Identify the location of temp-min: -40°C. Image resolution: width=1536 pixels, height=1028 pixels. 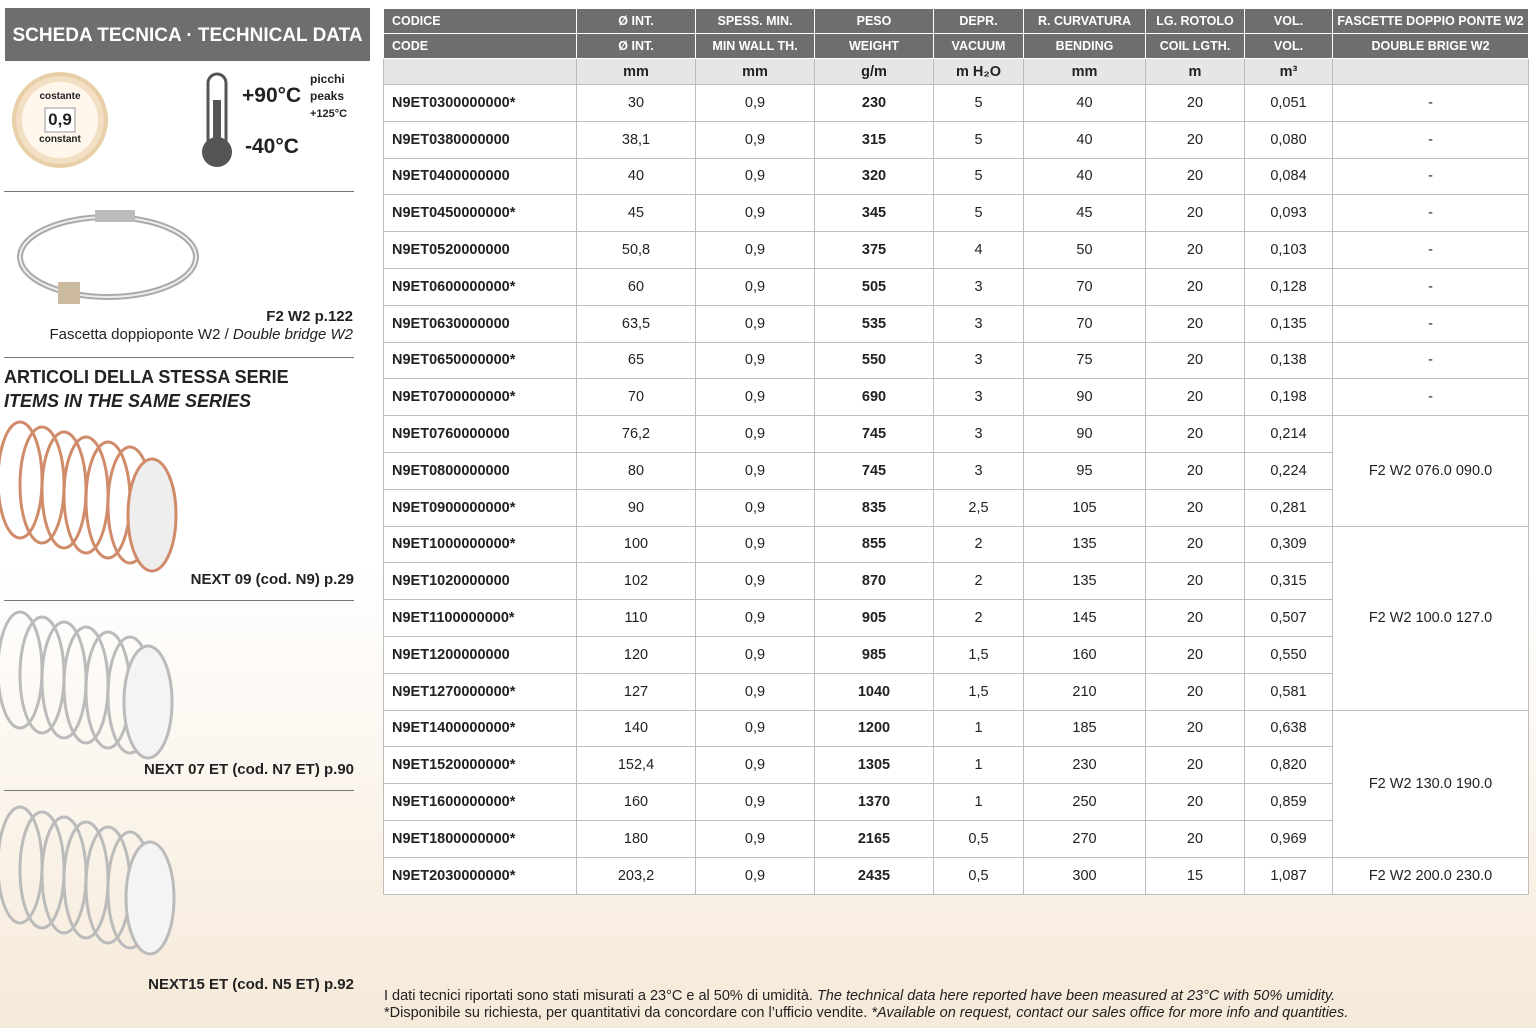
(272, 146).